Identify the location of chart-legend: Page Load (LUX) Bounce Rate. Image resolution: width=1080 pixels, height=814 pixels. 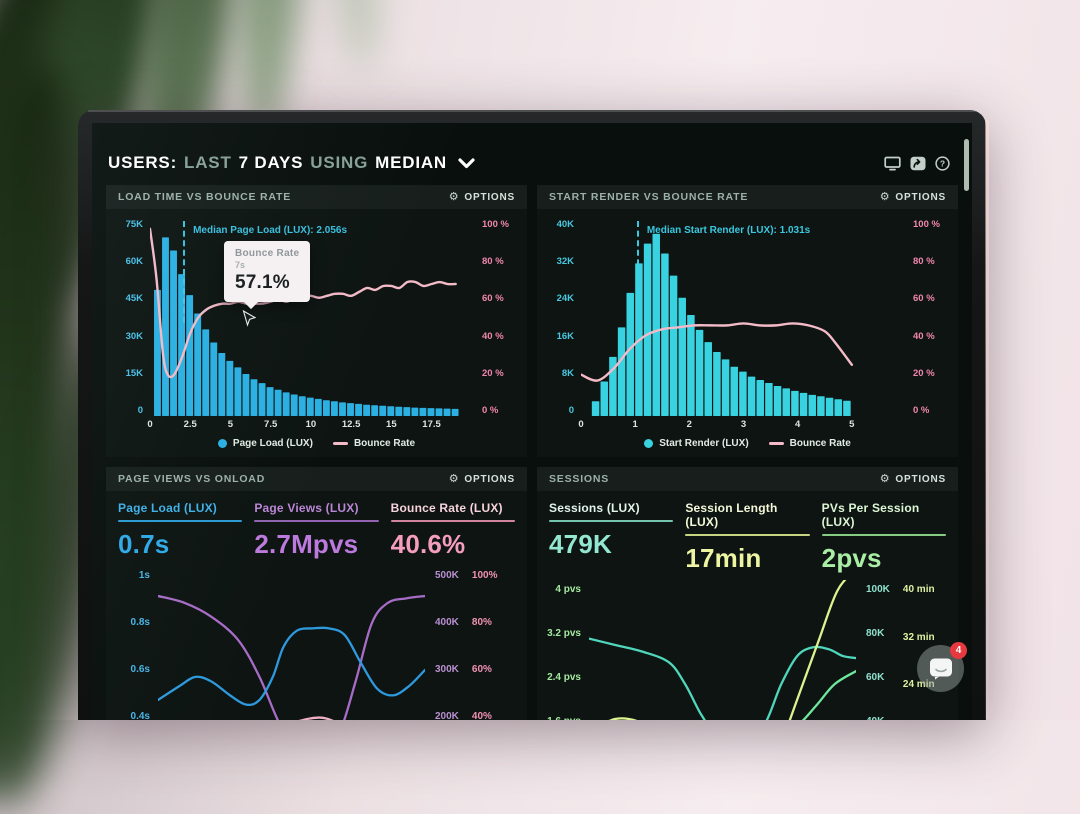
(316, 443).